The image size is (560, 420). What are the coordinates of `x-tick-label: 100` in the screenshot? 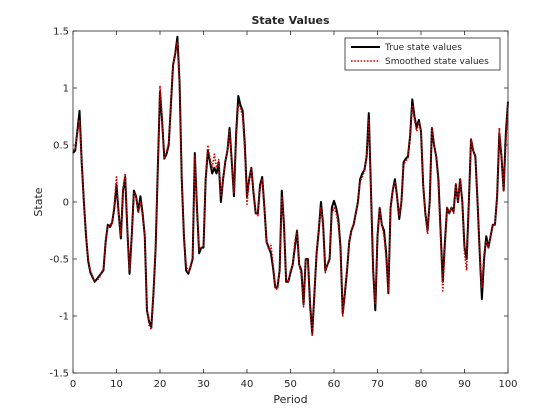 It's located at (507, 384).